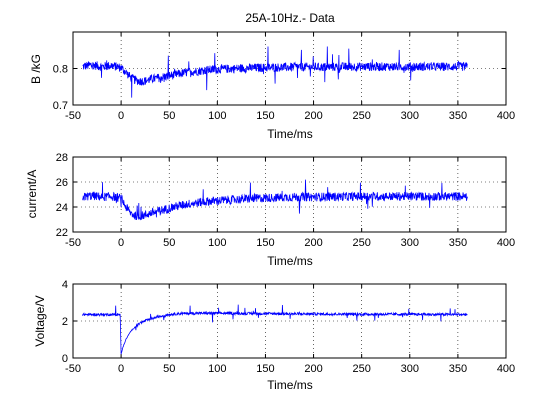  Describe the element at coordinates (65, 322) in the screenshot. I see `y-tick-label: 2` at that location.